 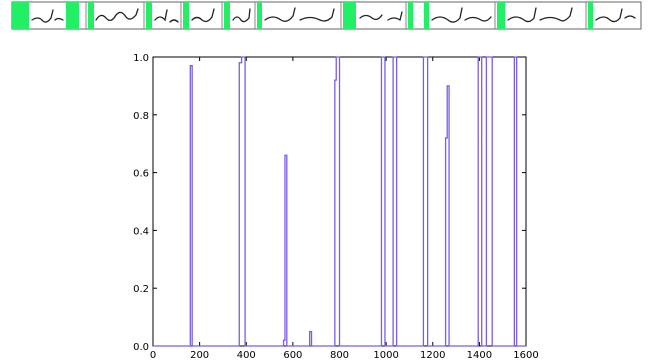 What do you see at coordinates (141, 347) in the screenshot?
I see `y-tick-label: 0.0` at bounding box center [141, 347].